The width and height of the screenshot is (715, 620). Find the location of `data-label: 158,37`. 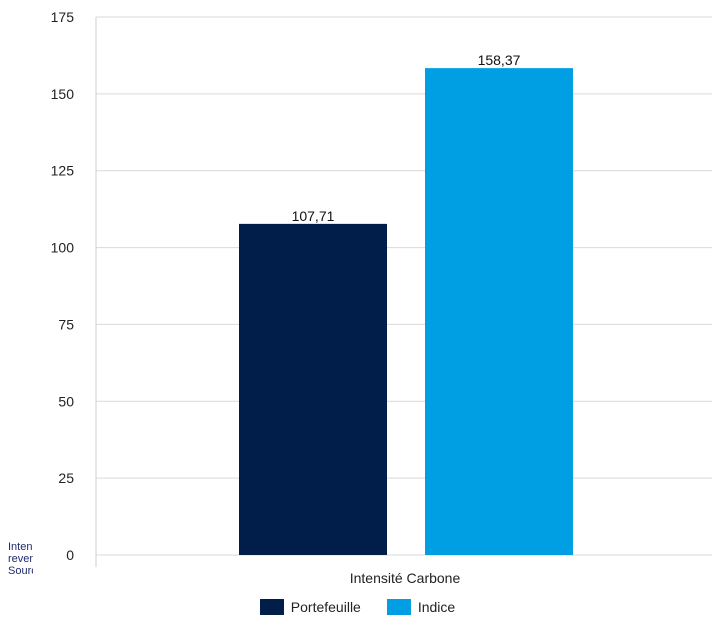

data-label: 158,37 is located at coordinates (499, 60).